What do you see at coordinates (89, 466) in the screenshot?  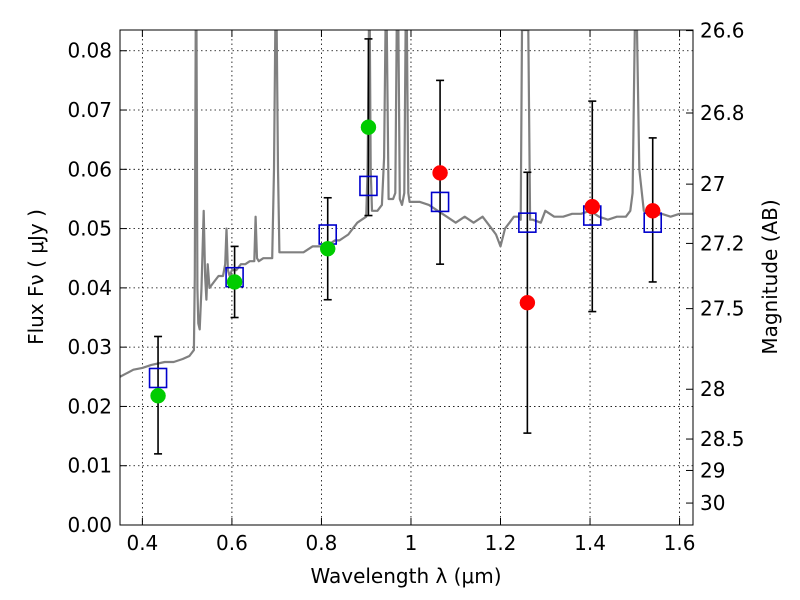 I see `y-tick-label: 0.01` at bounding box center [89, 466].